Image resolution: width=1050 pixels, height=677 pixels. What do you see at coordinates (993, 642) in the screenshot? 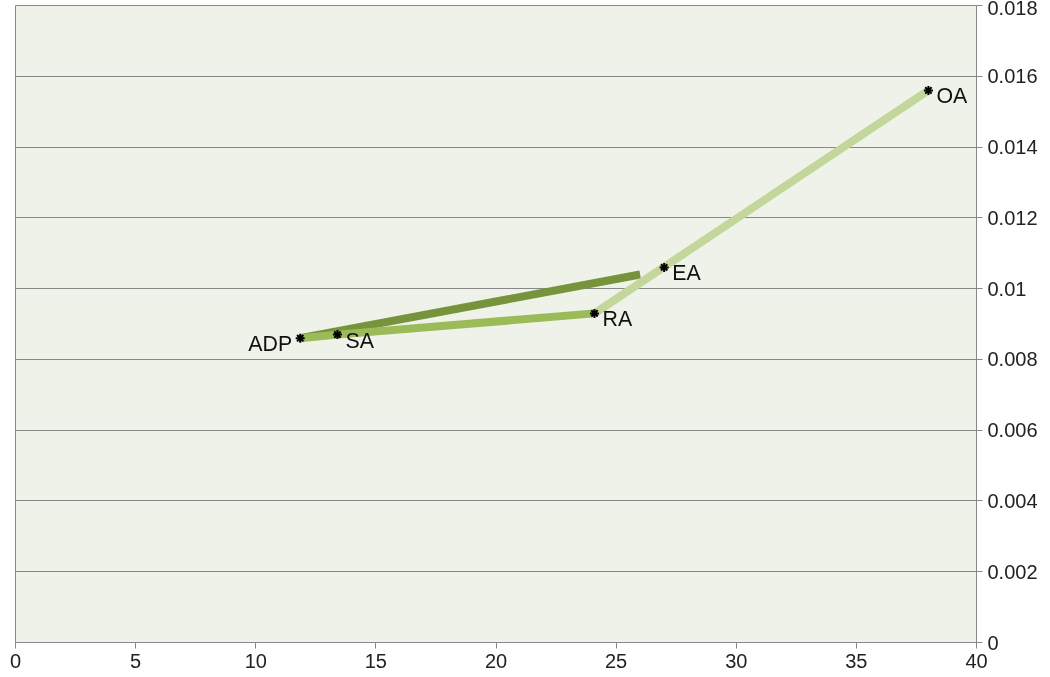
I see `y-tick-label: 0` at bounding box center [993, 642].